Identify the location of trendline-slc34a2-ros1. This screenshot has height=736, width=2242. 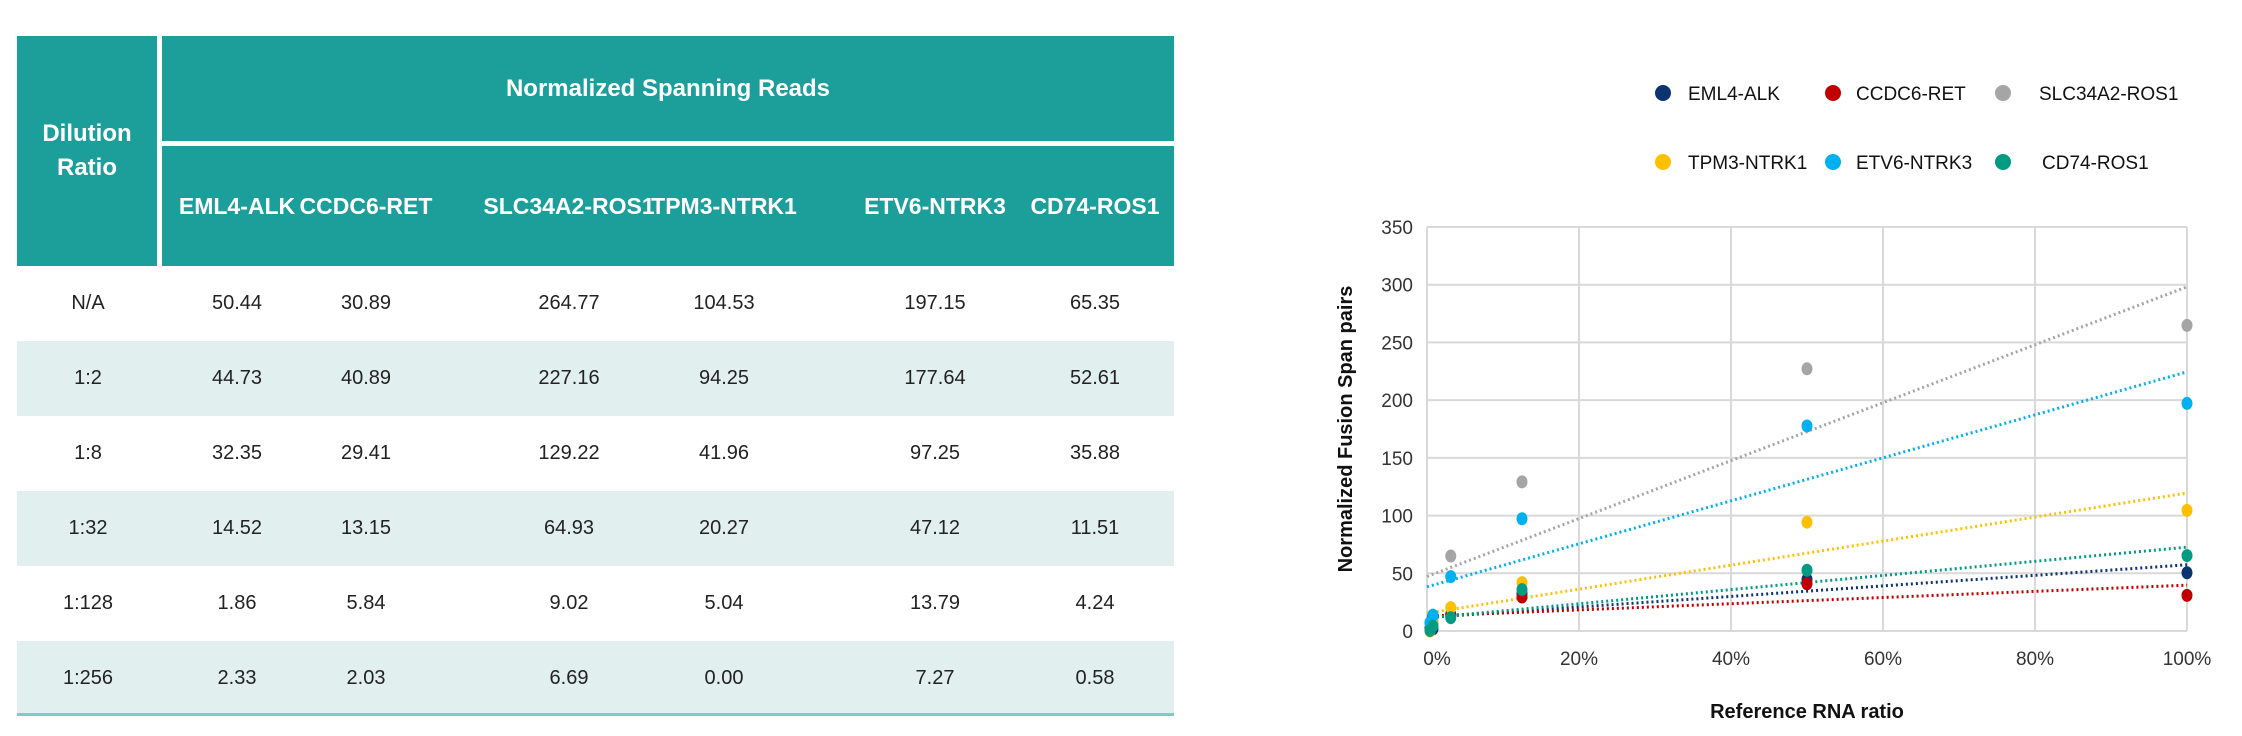
(1807, 431).